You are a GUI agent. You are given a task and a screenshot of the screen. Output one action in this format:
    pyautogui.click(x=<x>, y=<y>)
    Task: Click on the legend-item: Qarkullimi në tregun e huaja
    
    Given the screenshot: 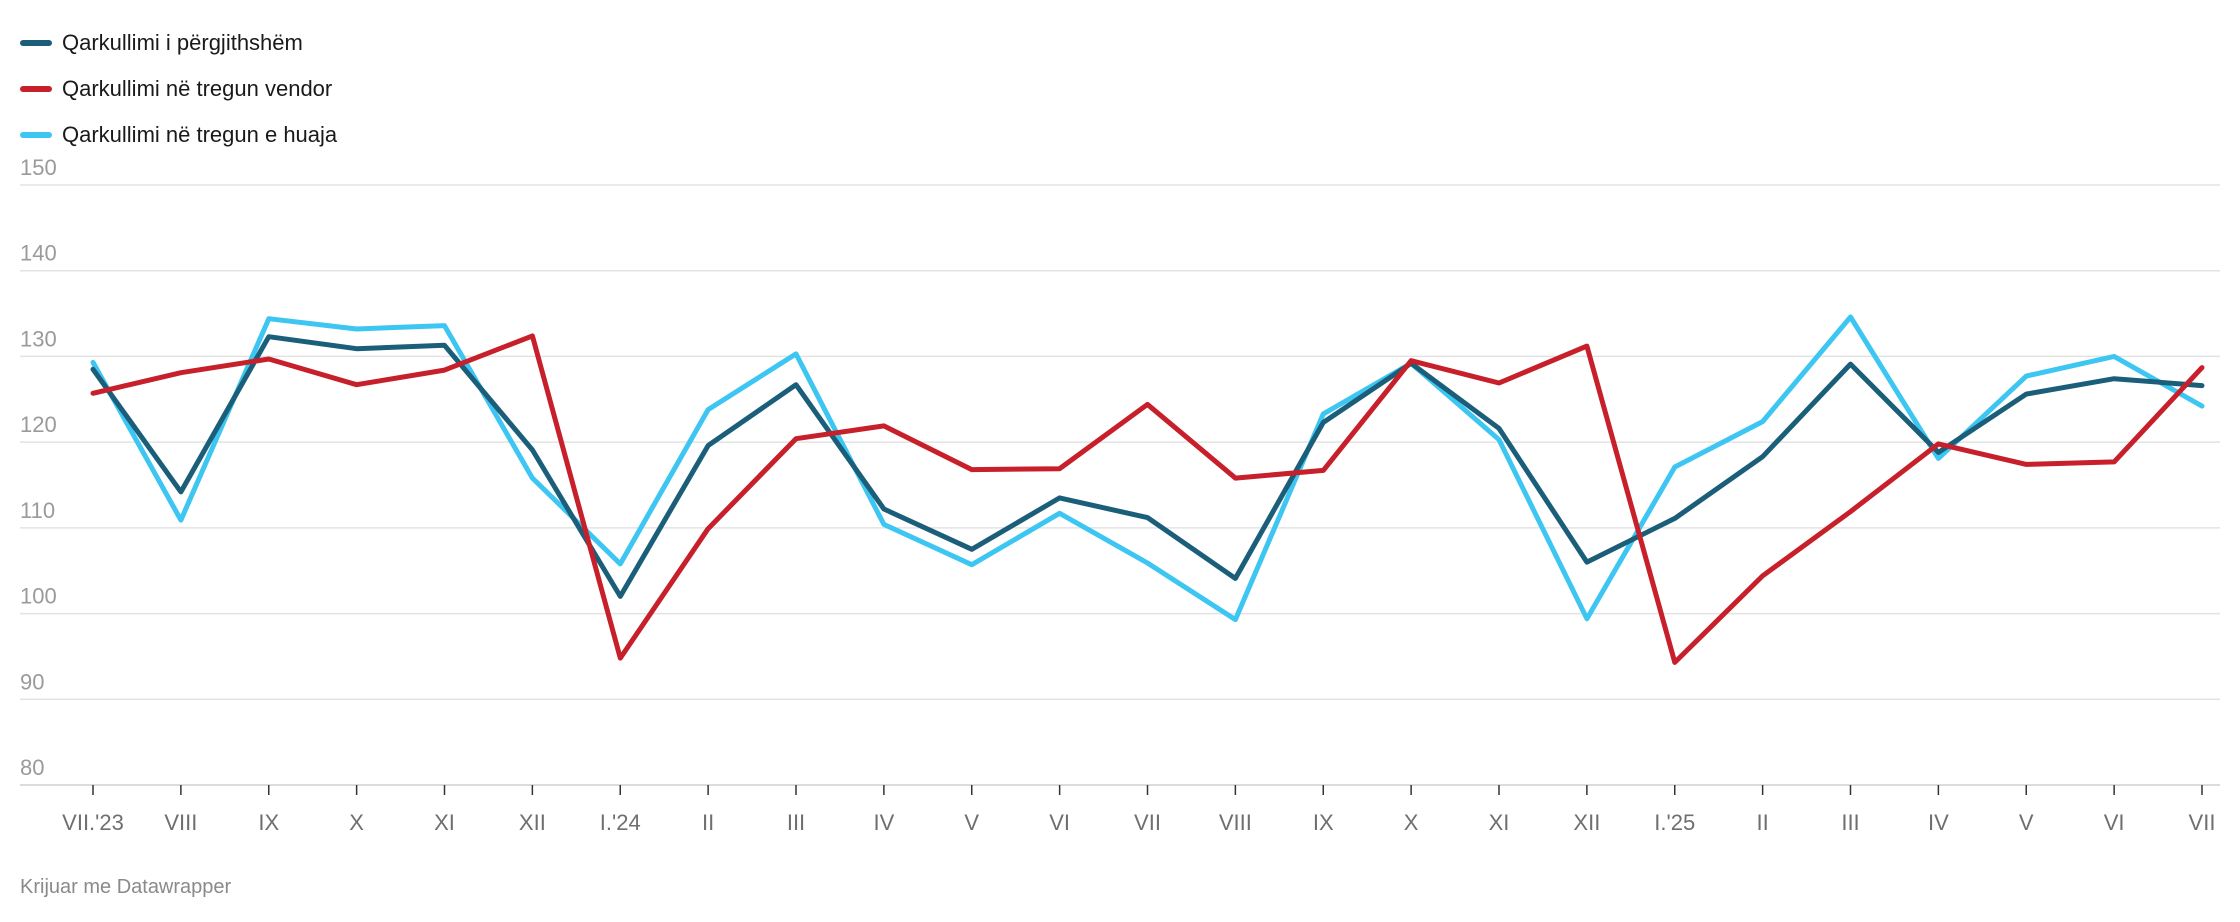 What is the action you would take?
    pyautogui.click(x=178, y=135)
    